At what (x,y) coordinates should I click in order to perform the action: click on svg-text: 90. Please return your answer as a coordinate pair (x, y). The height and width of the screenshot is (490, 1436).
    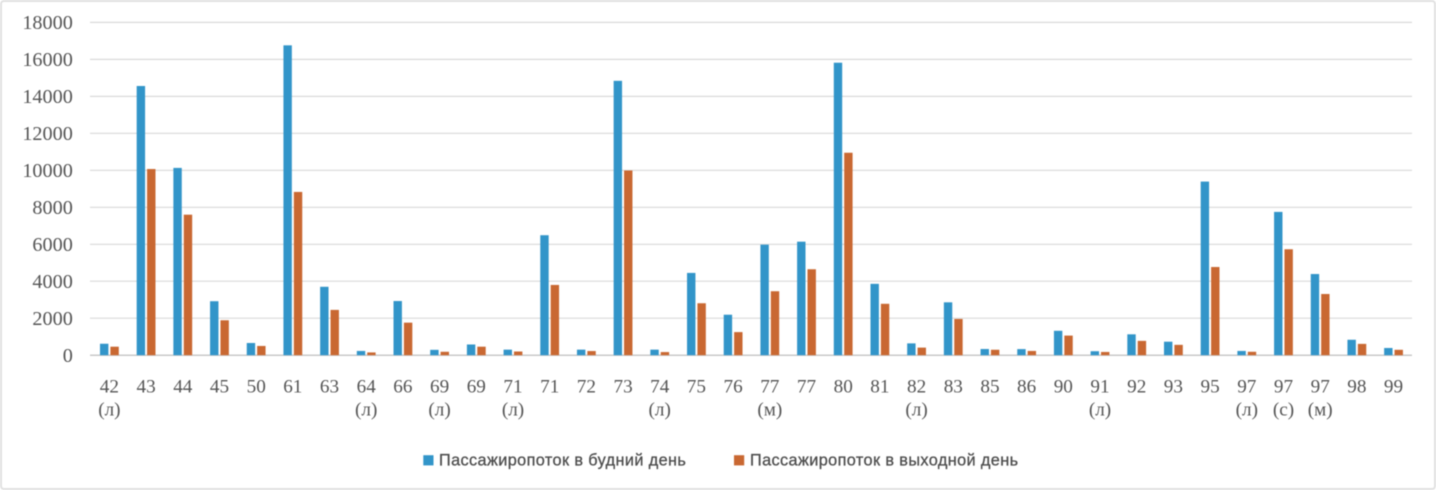
    Looking at the image, I should click on (1063, 387).